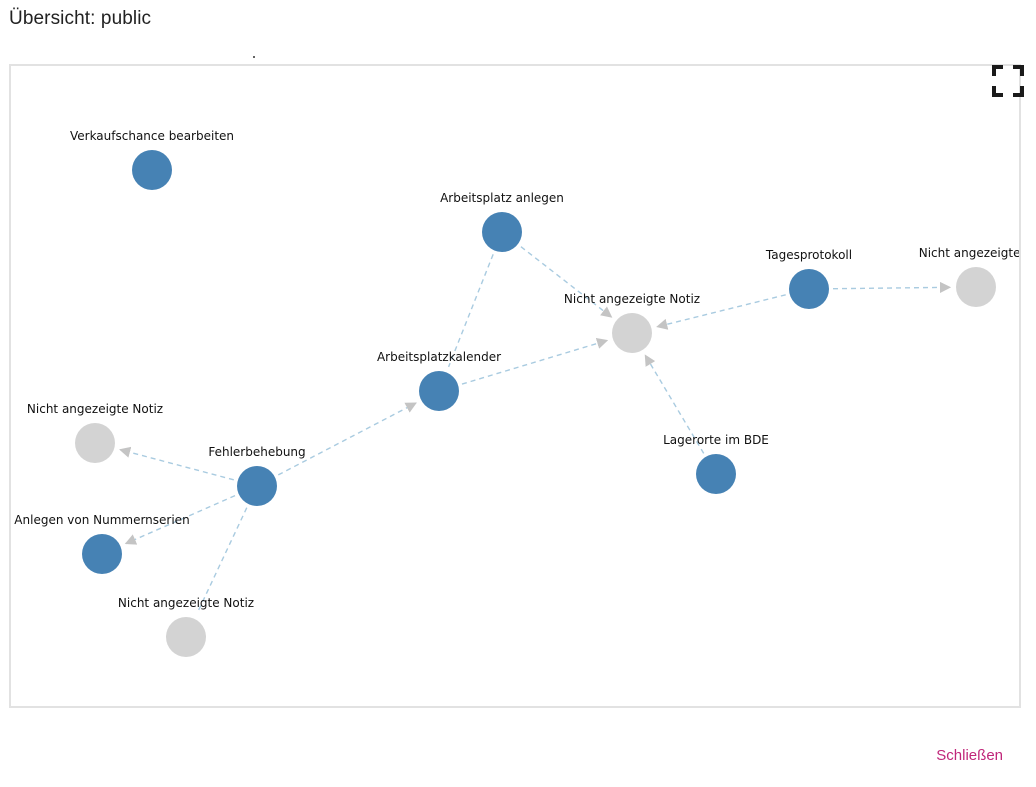  I want to click on graph-edge-n3-n5, so click(721, 312).